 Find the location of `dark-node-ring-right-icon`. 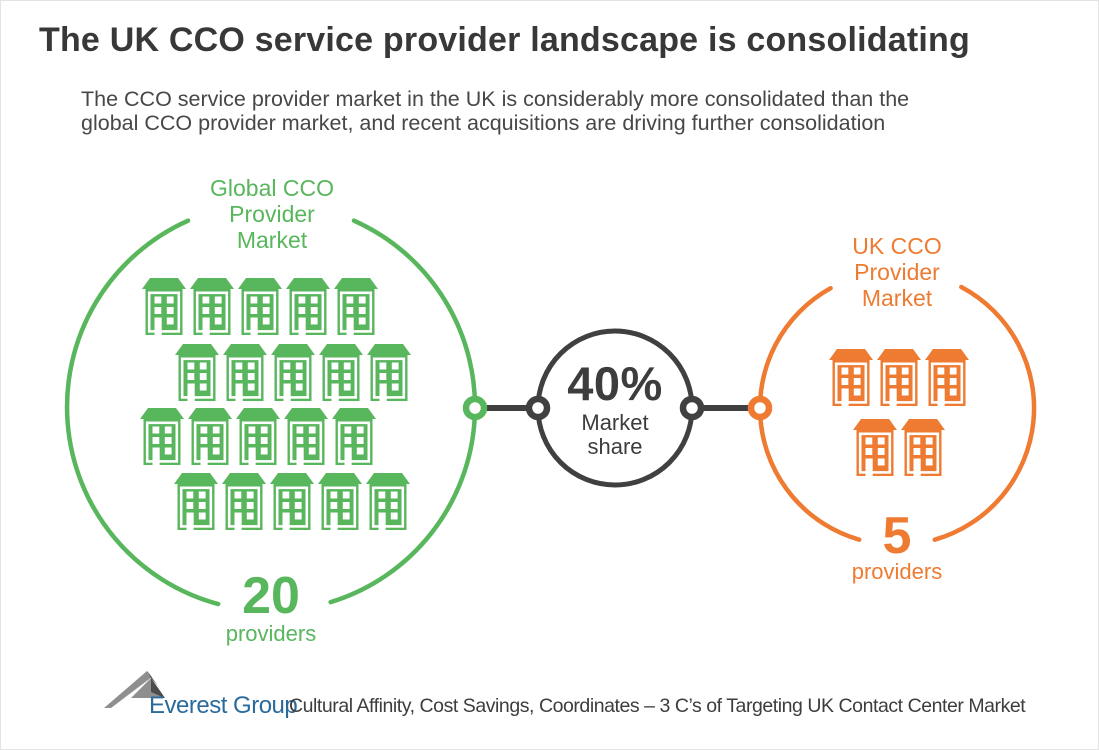

dark-node-ring-right-icon is located at coordinates (692, 408).